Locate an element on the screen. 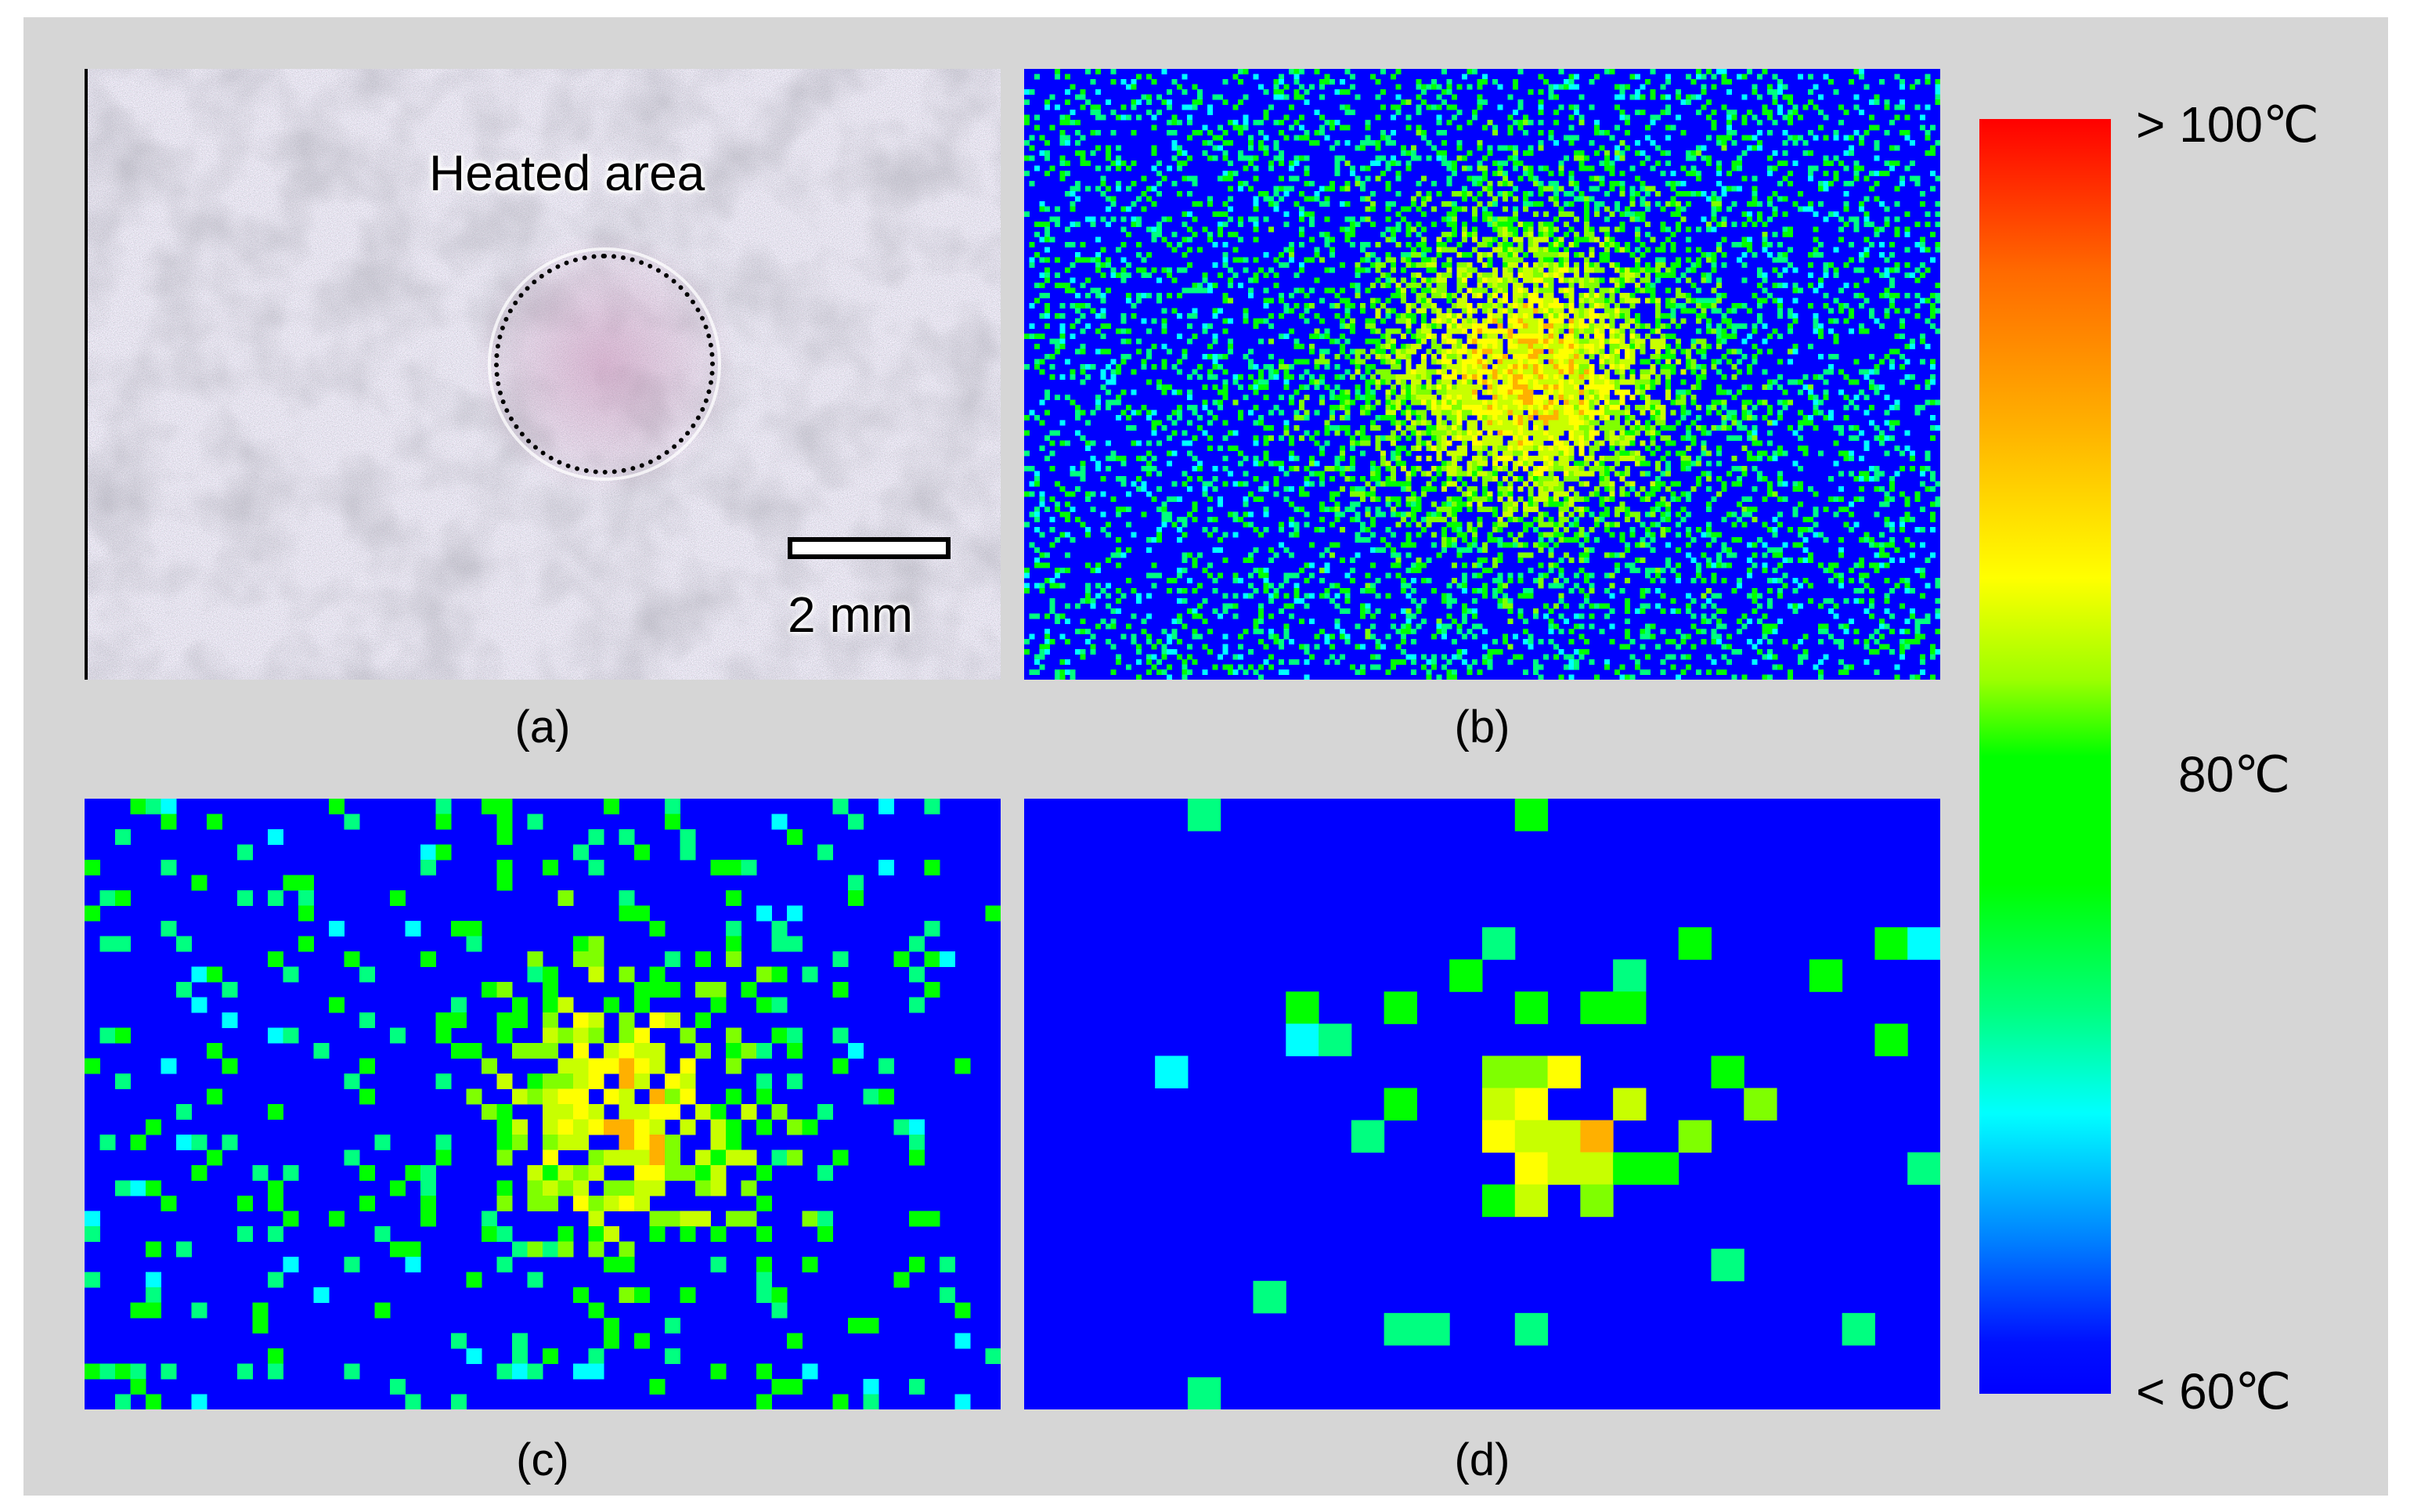  heated-area-circle is located at coordinates (604, 364).